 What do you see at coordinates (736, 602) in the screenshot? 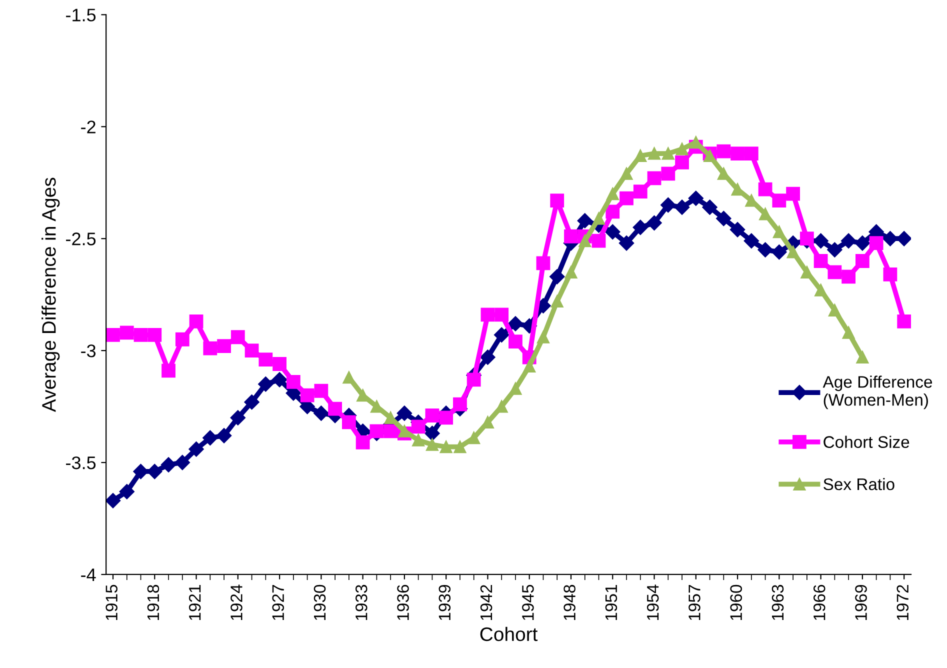
I see `x-tick-label: 1960` at bounding box center [736, 602].